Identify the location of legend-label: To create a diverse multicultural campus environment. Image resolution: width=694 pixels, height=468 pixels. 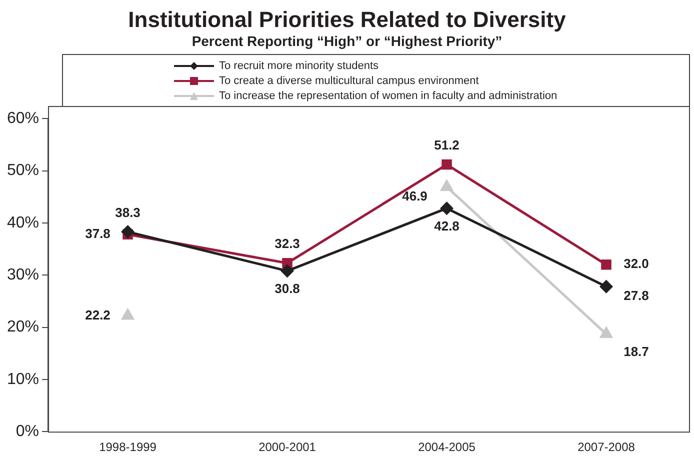
(349, 80).